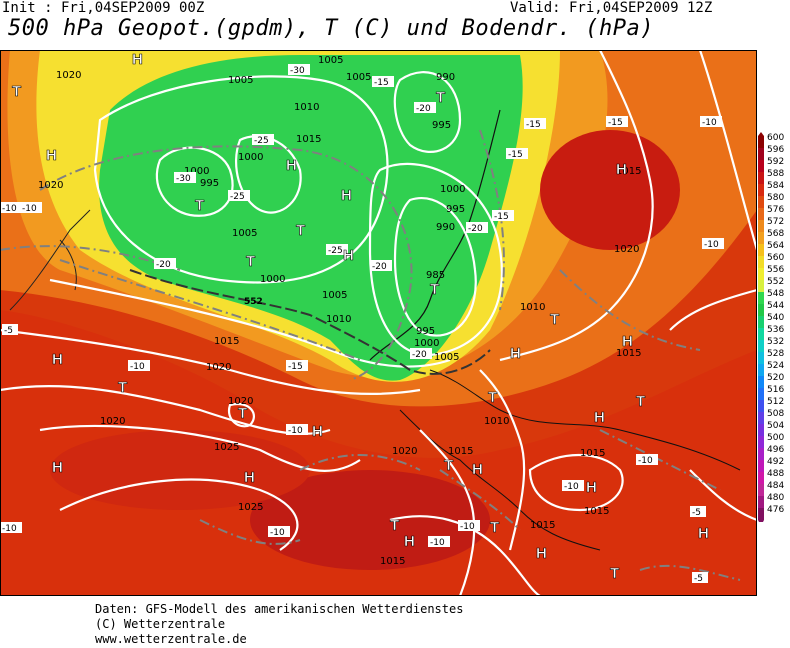 The image size is (790, 648). What do you see at coordinates (775, 186) in the screenshot?
I see `color-scale-label: 584` at bounding box center [775, 186].